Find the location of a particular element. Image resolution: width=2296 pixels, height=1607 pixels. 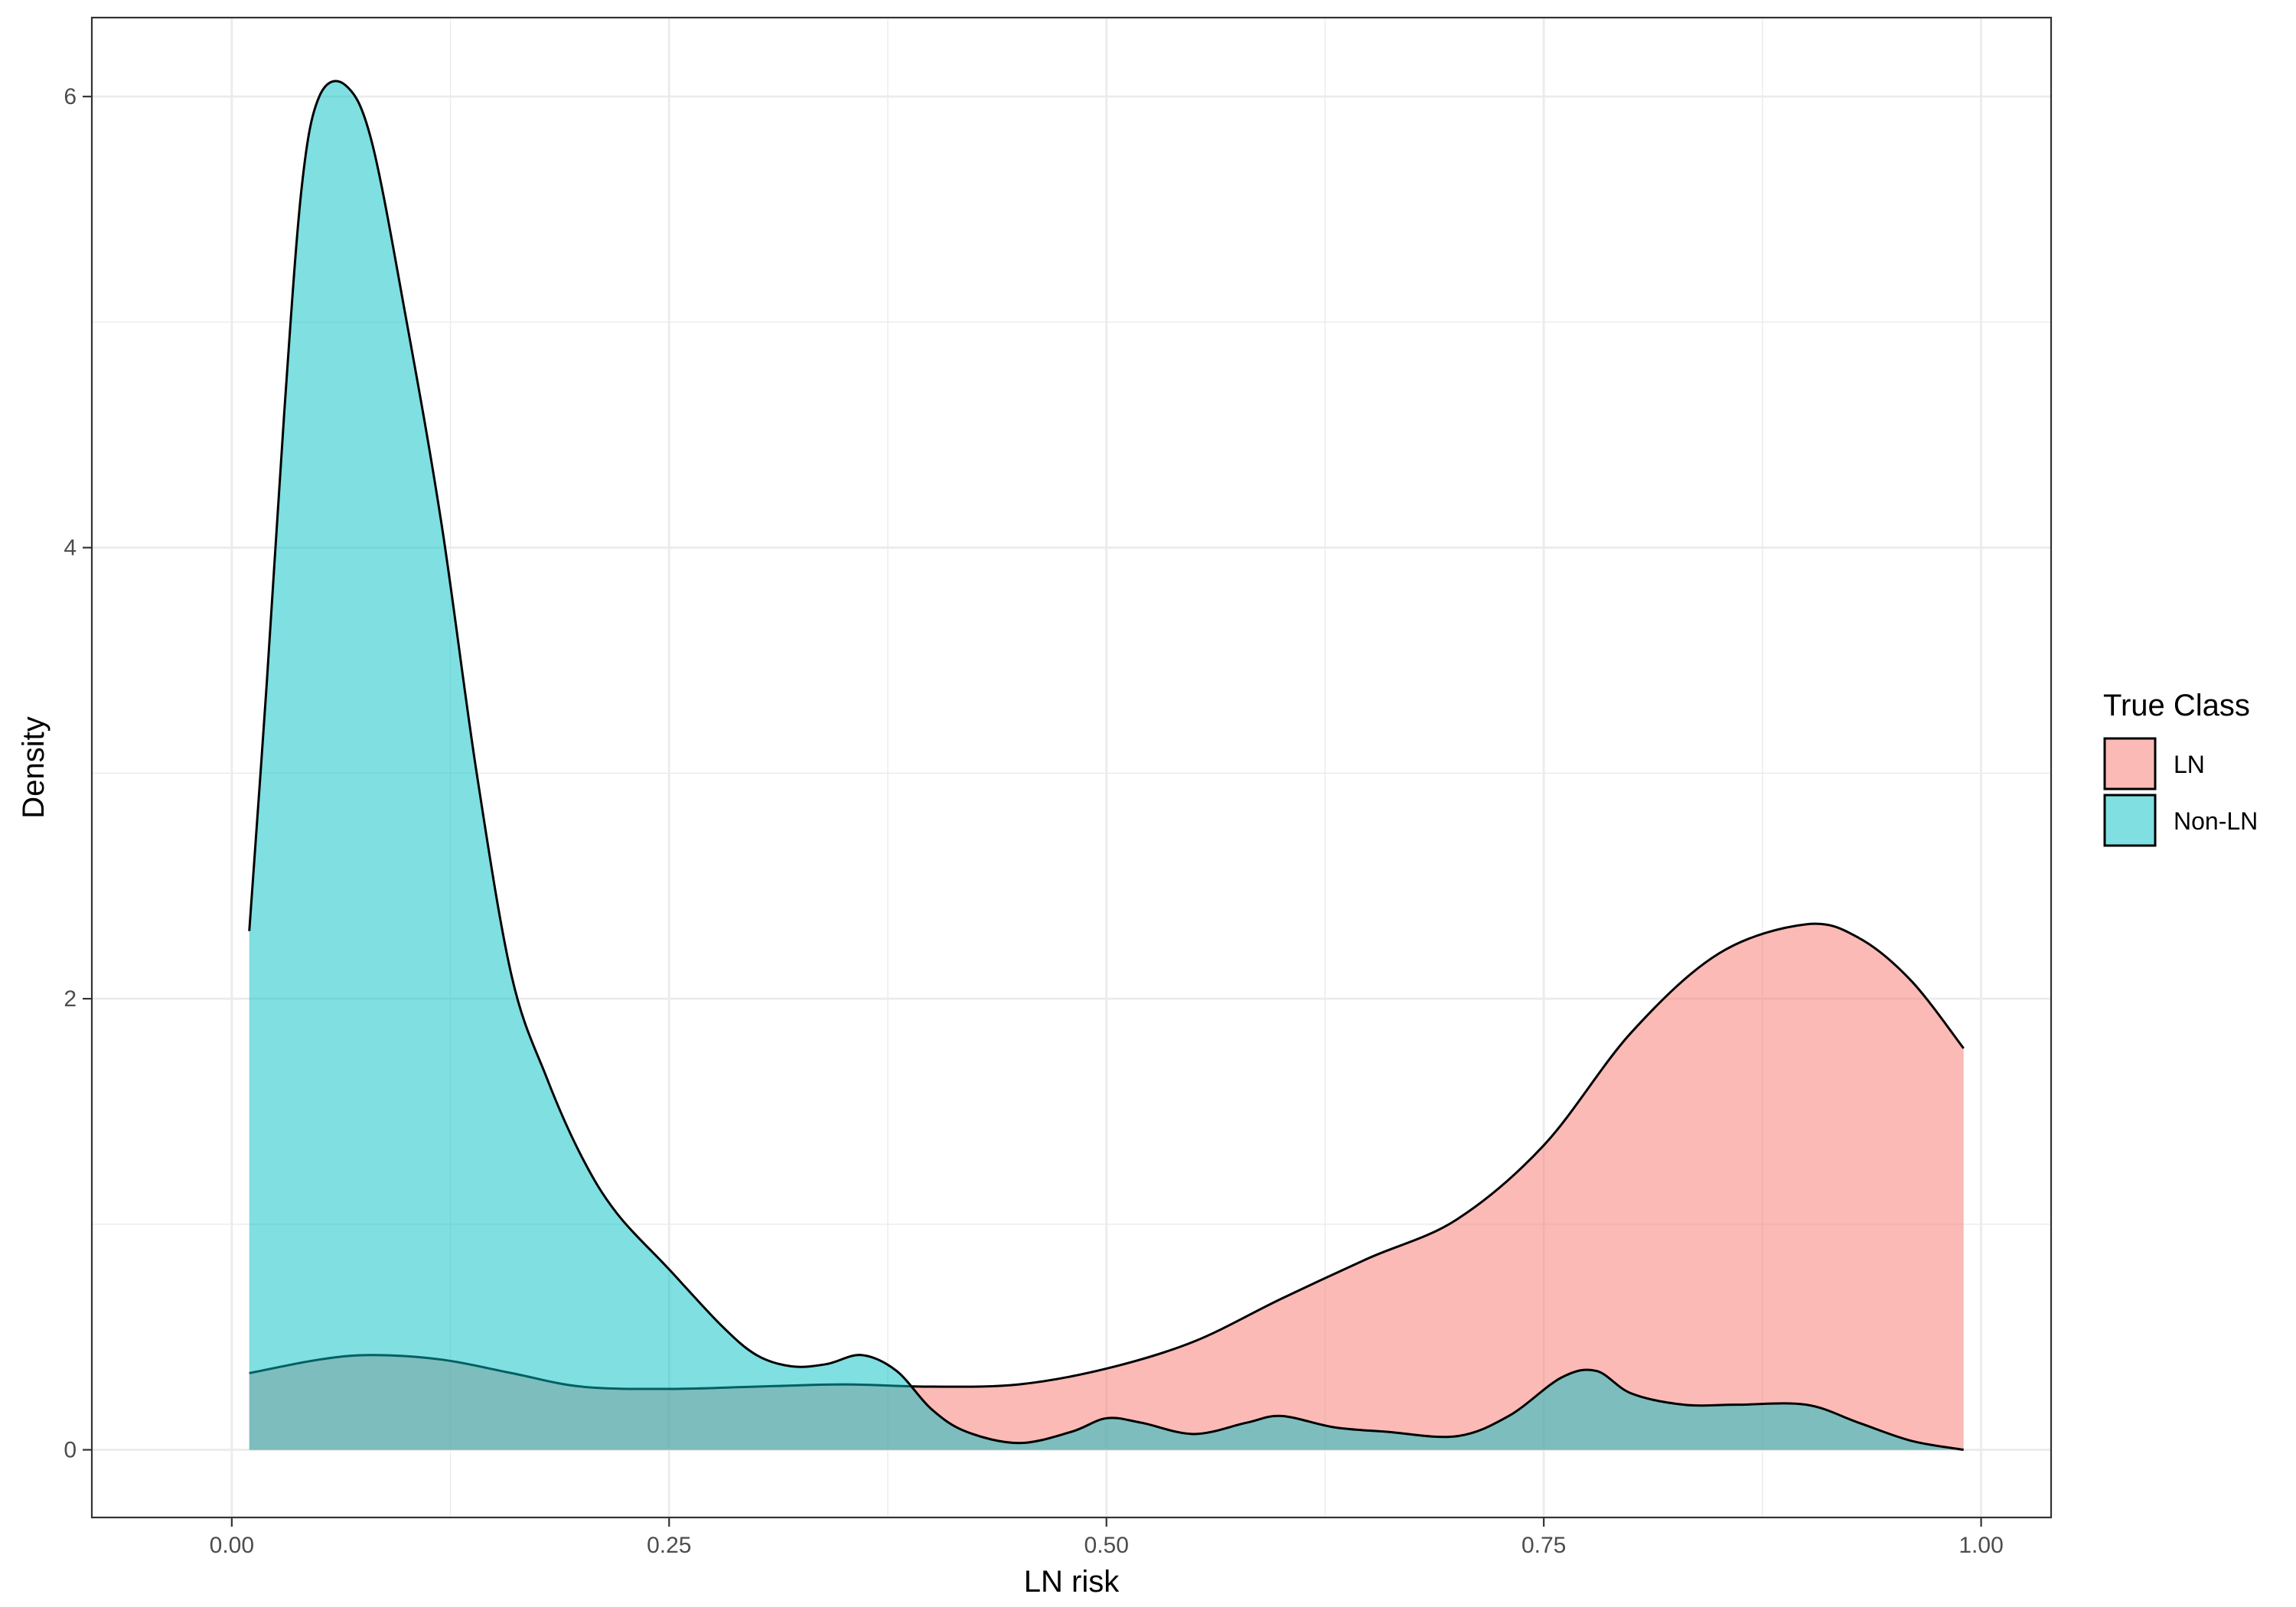

legend-label-non-ln: Non-LN is located at coordinates (2216, 821).